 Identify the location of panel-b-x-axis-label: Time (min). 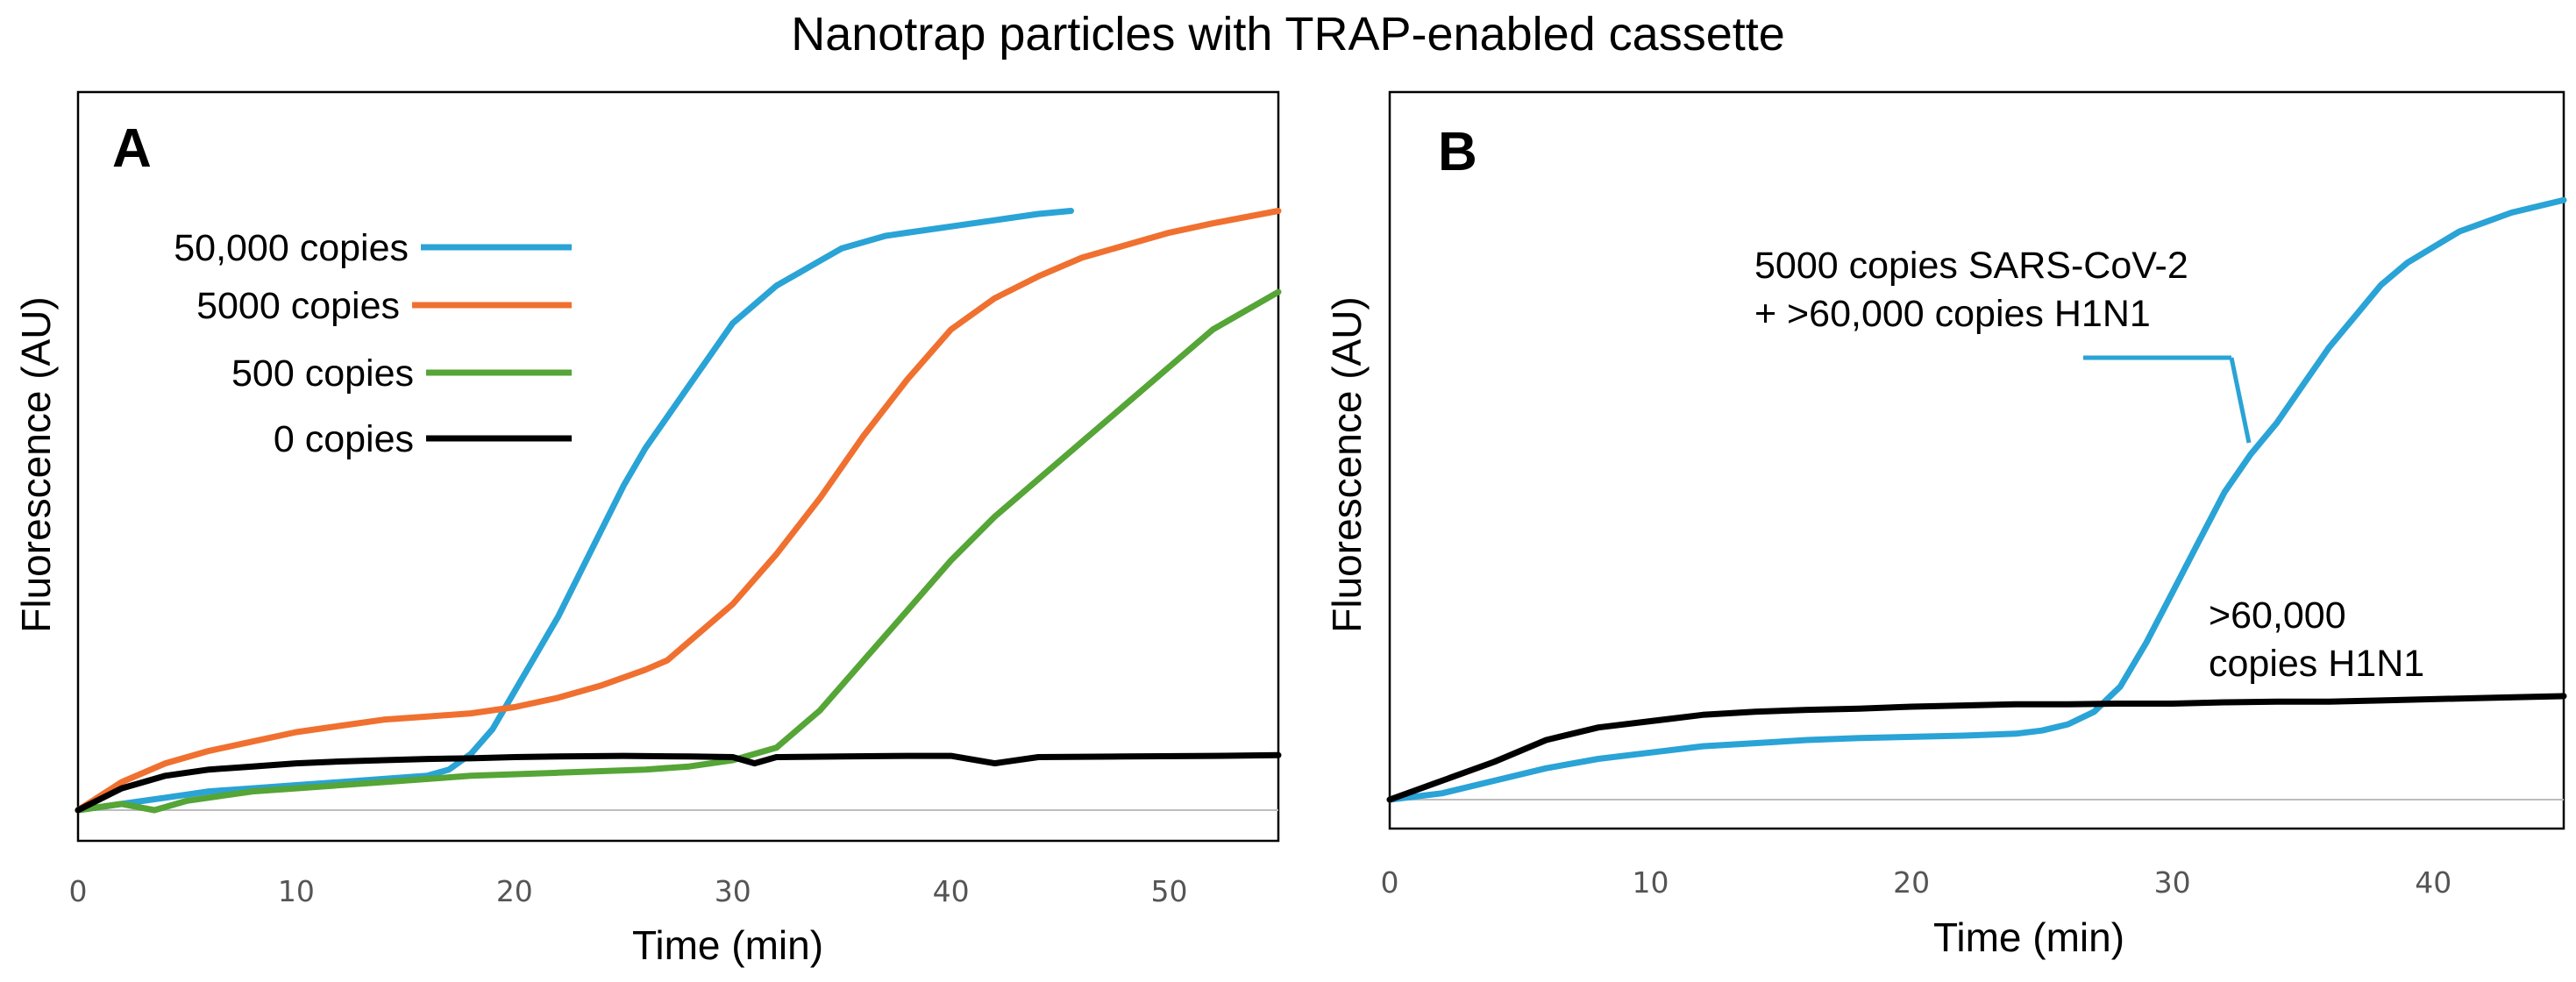
(2028, 937).